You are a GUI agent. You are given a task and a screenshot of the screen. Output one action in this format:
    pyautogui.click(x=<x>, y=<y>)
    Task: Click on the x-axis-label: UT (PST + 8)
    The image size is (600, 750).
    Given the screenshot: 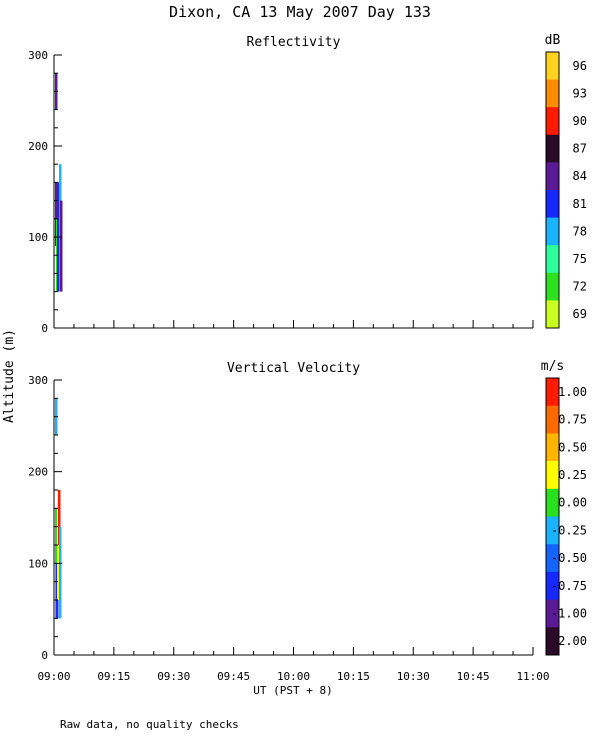 What is the action you would take?
    pyautogui.click(x=292, y=690)
    